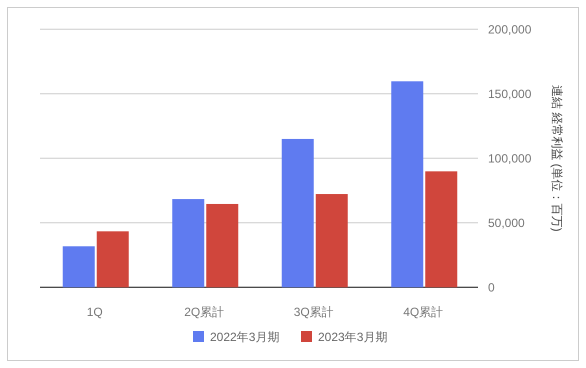  Describe the element at coordinates (557, 158) in the screenshot. I see `y-axis-title: 連結 経常利益 (単位：百万)` at that location.